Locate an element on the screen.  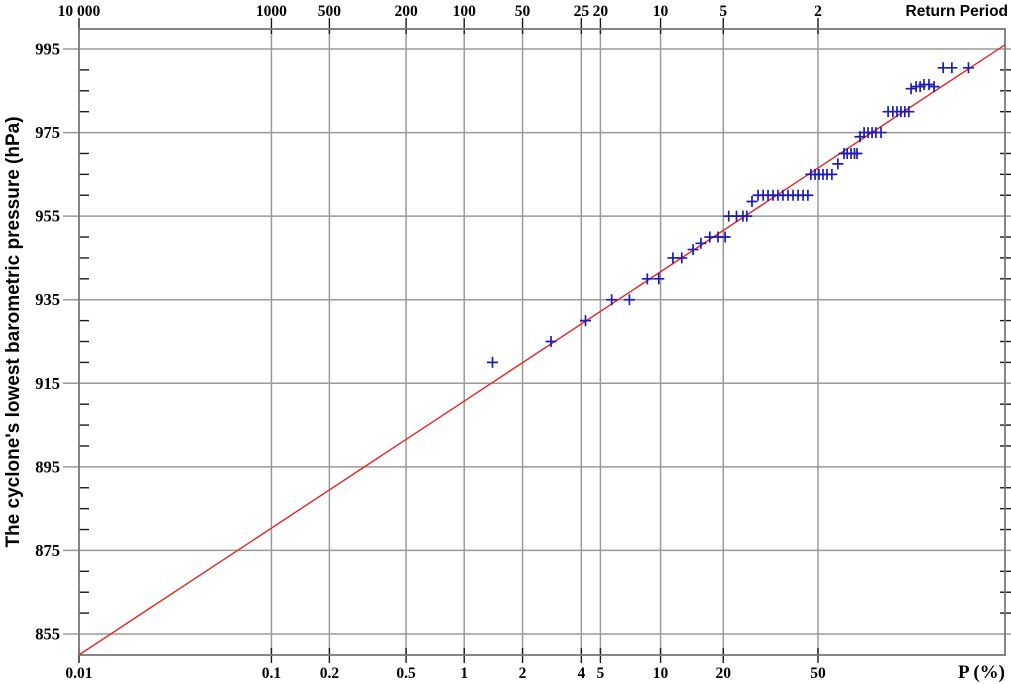
x-tick-label: 0.5 is located at coordinates (406, 673).